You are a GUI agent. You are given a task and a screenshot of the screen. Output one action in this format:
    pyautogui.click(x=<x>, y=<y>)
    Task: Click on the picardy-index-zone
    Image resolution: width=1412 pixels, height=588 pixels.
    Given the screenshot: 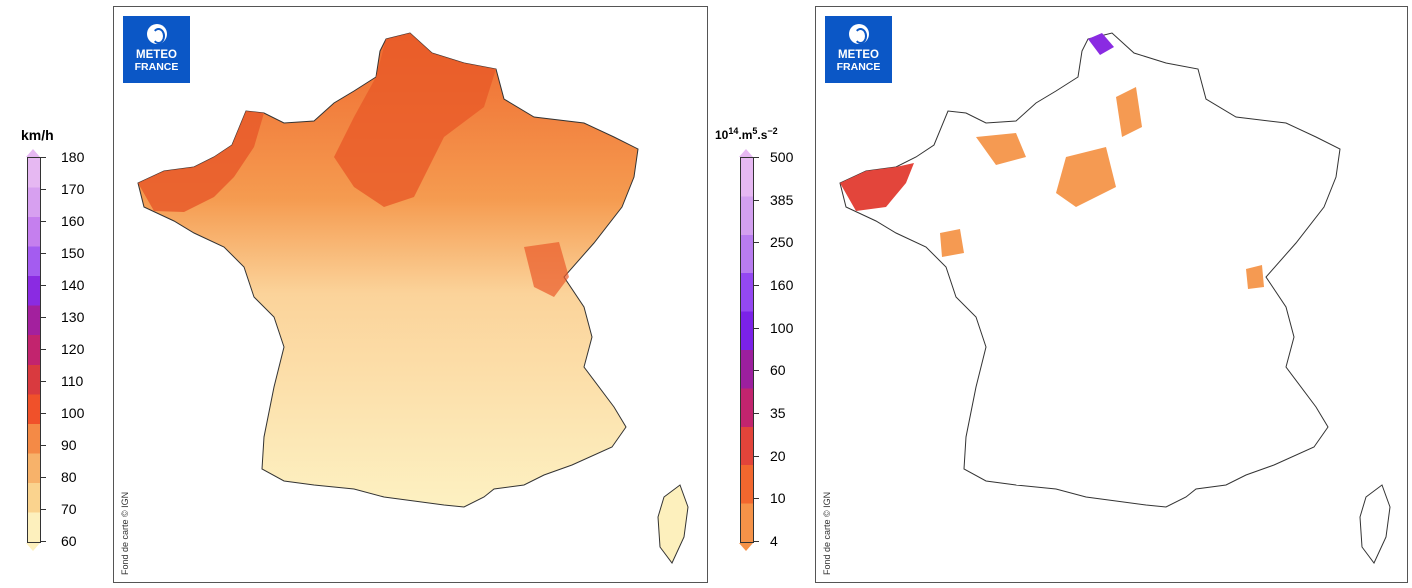 What is the action you would take?
    pyautogui.click(x=1129, y=112)
    